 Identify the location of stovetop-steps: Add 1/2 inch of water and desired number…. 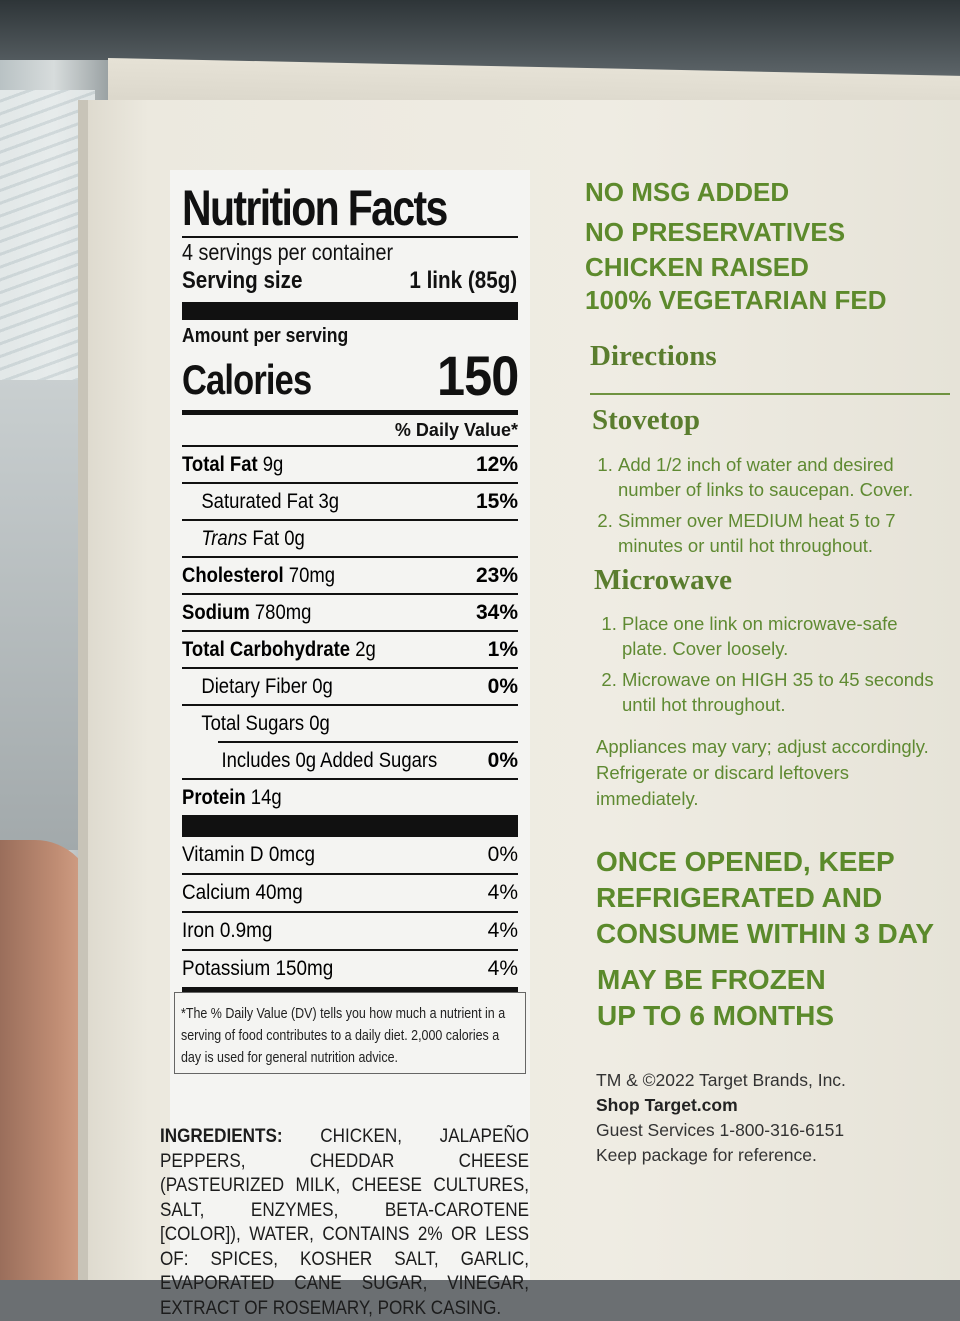
(772, 508).